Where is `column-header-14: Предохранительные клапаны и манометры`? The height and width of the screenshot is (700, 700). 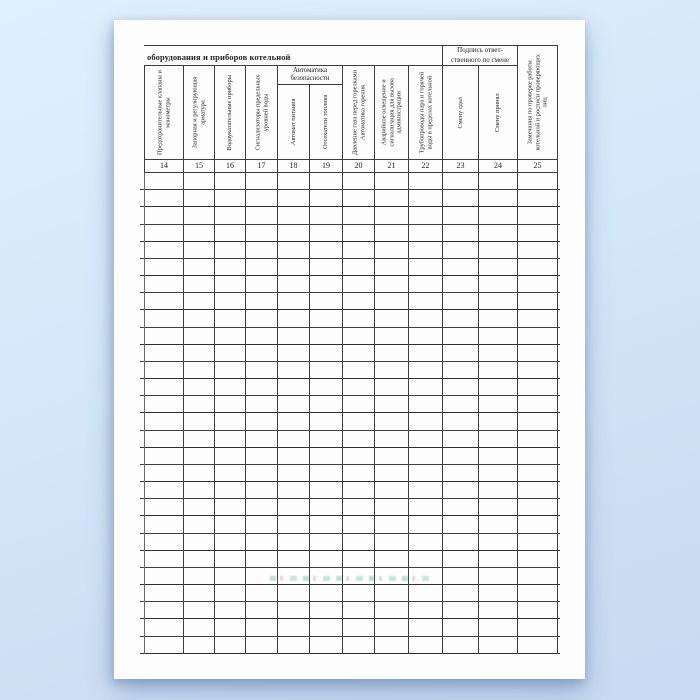
column-header-14: Предохранительные клапаны и манометры is located at coordinates (164, 113).